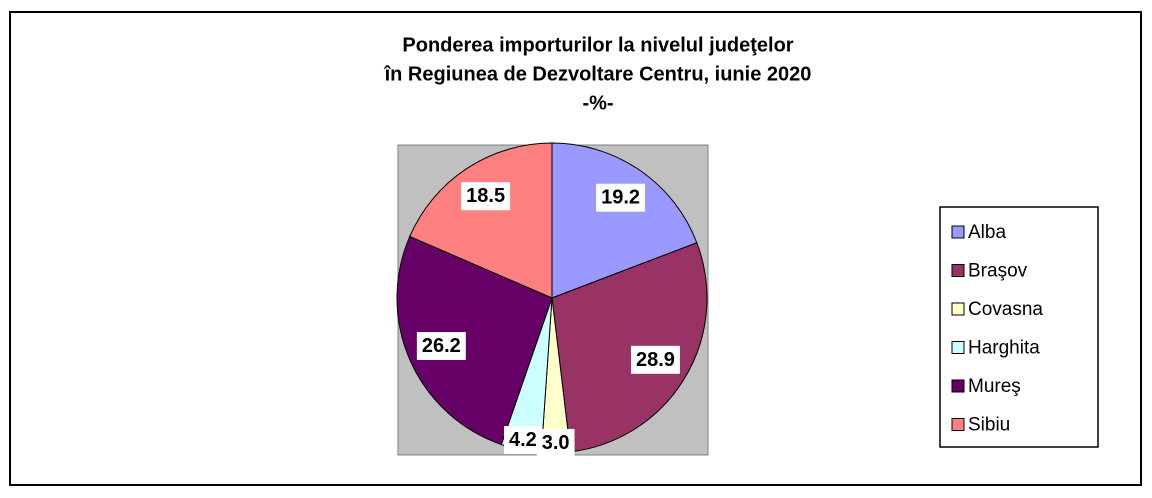  I want to click on data-label: 4.2, so click(523, 440).